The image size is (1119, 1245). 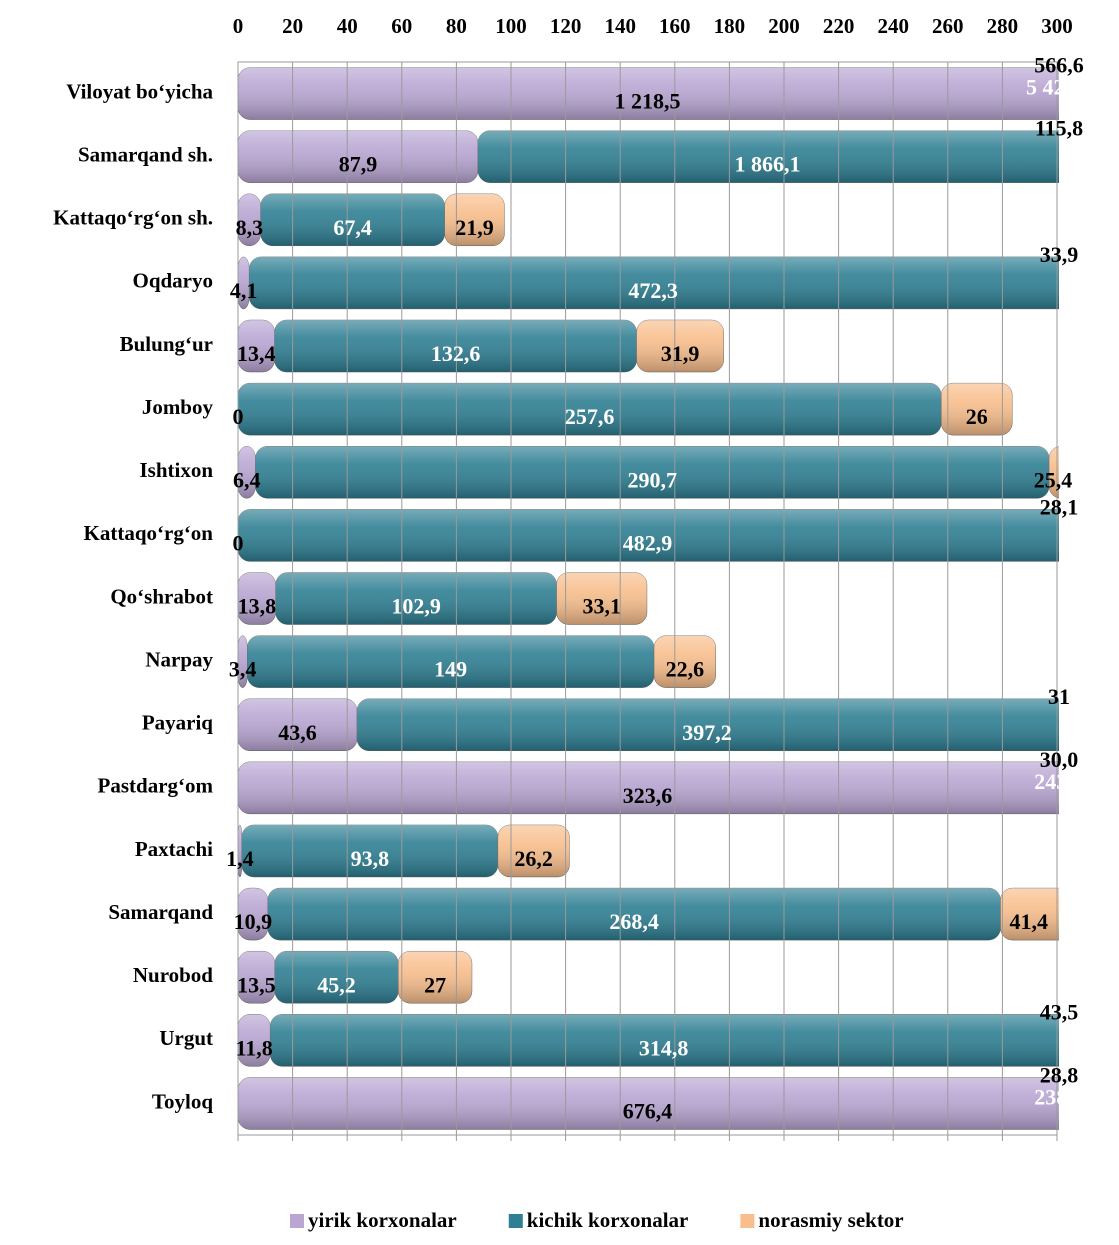 What do you see at coordinates (182, 1101) in the screenshot?
I see `y-tick-label: Toyloq` at bounding box center [182, 1101].